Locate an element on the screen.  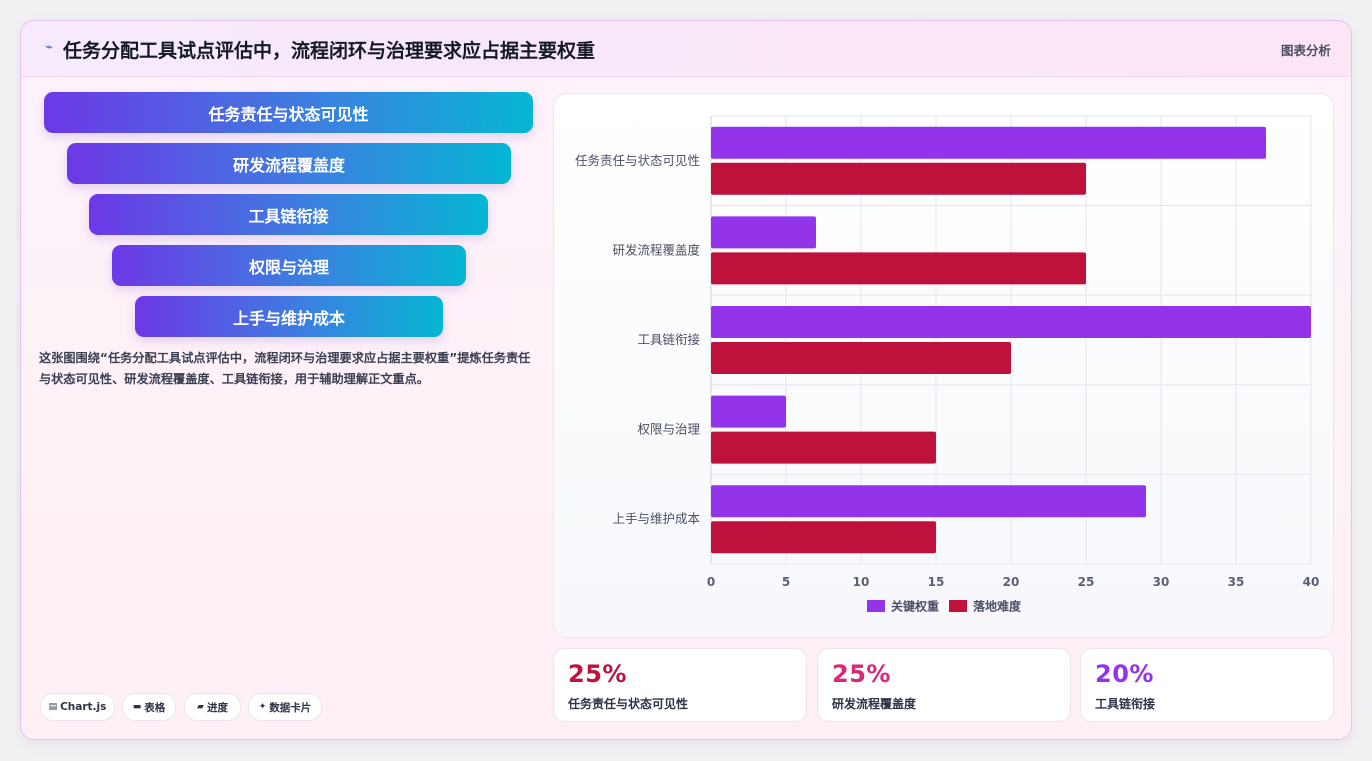
legend-label: 关键权重 is located at coordinates (915, 606).